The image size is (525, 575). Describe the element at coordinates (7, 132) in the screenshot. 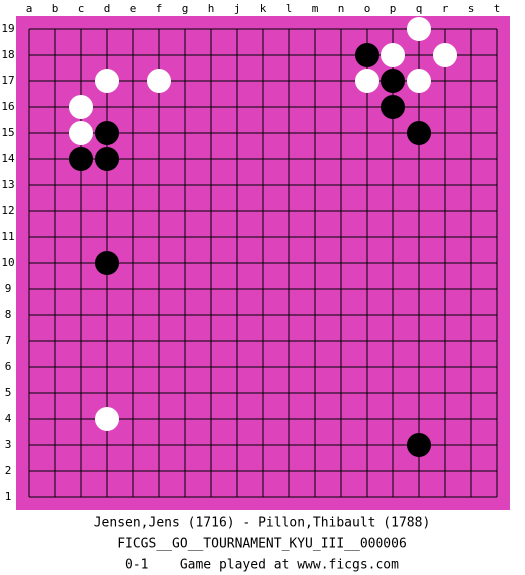

I see `row-label: 15` at that location.